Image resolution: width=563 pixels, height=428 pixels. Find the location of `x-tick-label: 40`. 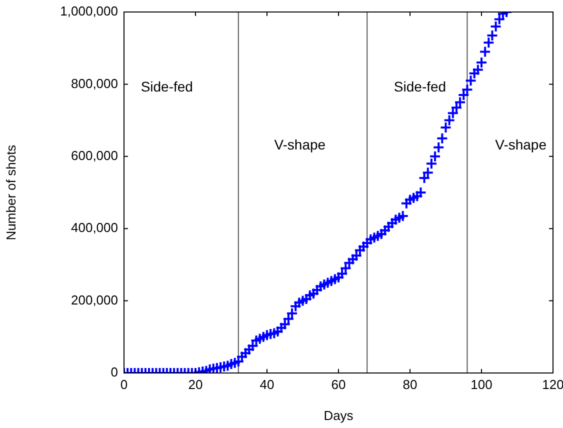

x-tick-label: 40 is located at coordinates (267, 384).